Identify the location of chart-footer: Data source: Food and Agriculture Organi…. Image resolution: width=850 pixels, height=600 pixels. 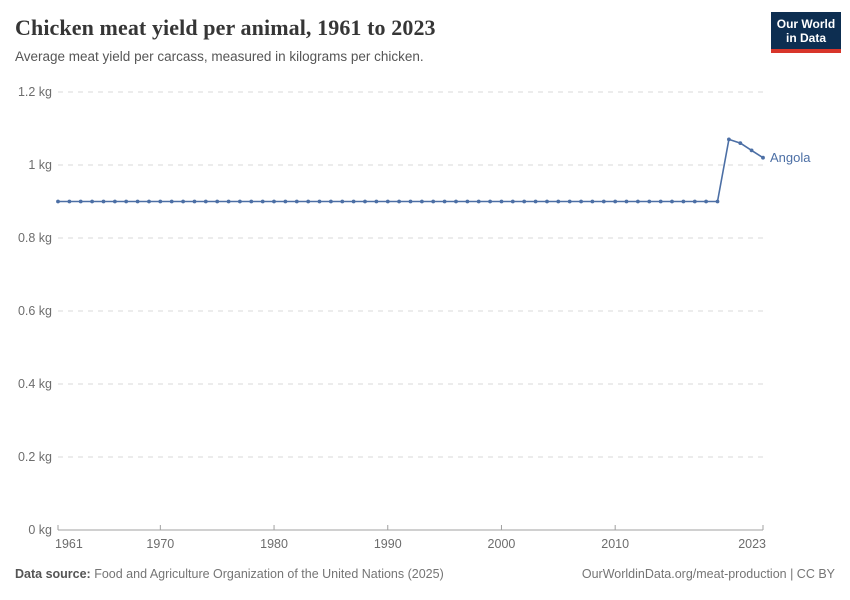
(425, 574).